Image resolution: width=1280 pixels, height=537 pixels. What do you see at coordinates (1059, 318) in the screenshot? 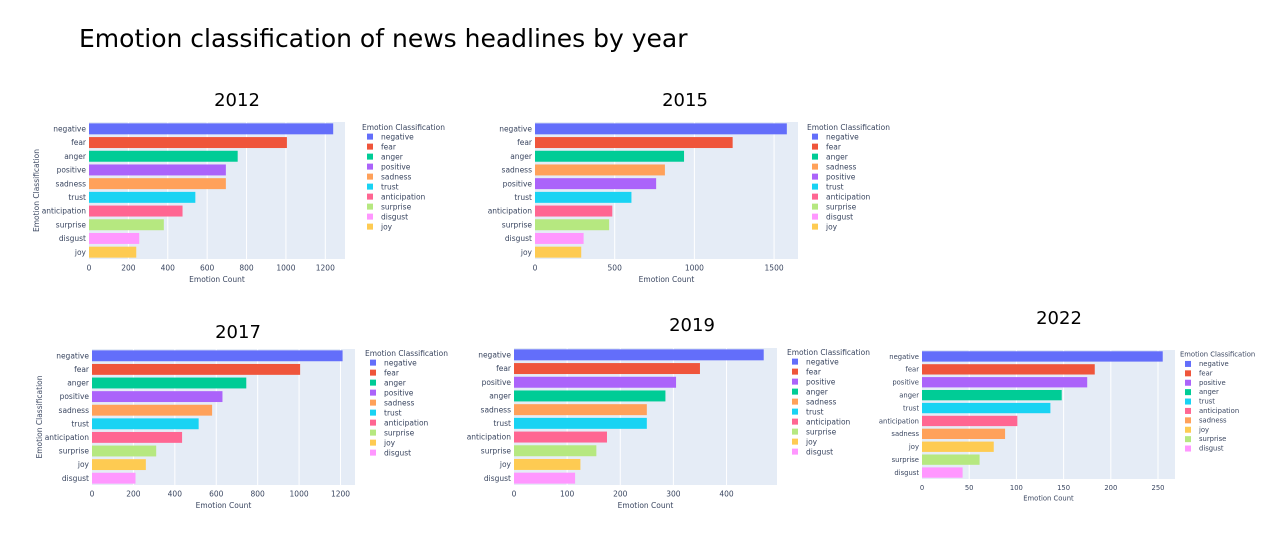
I see `chart-title-2022: 2022` at bounding box center [1059, 318].